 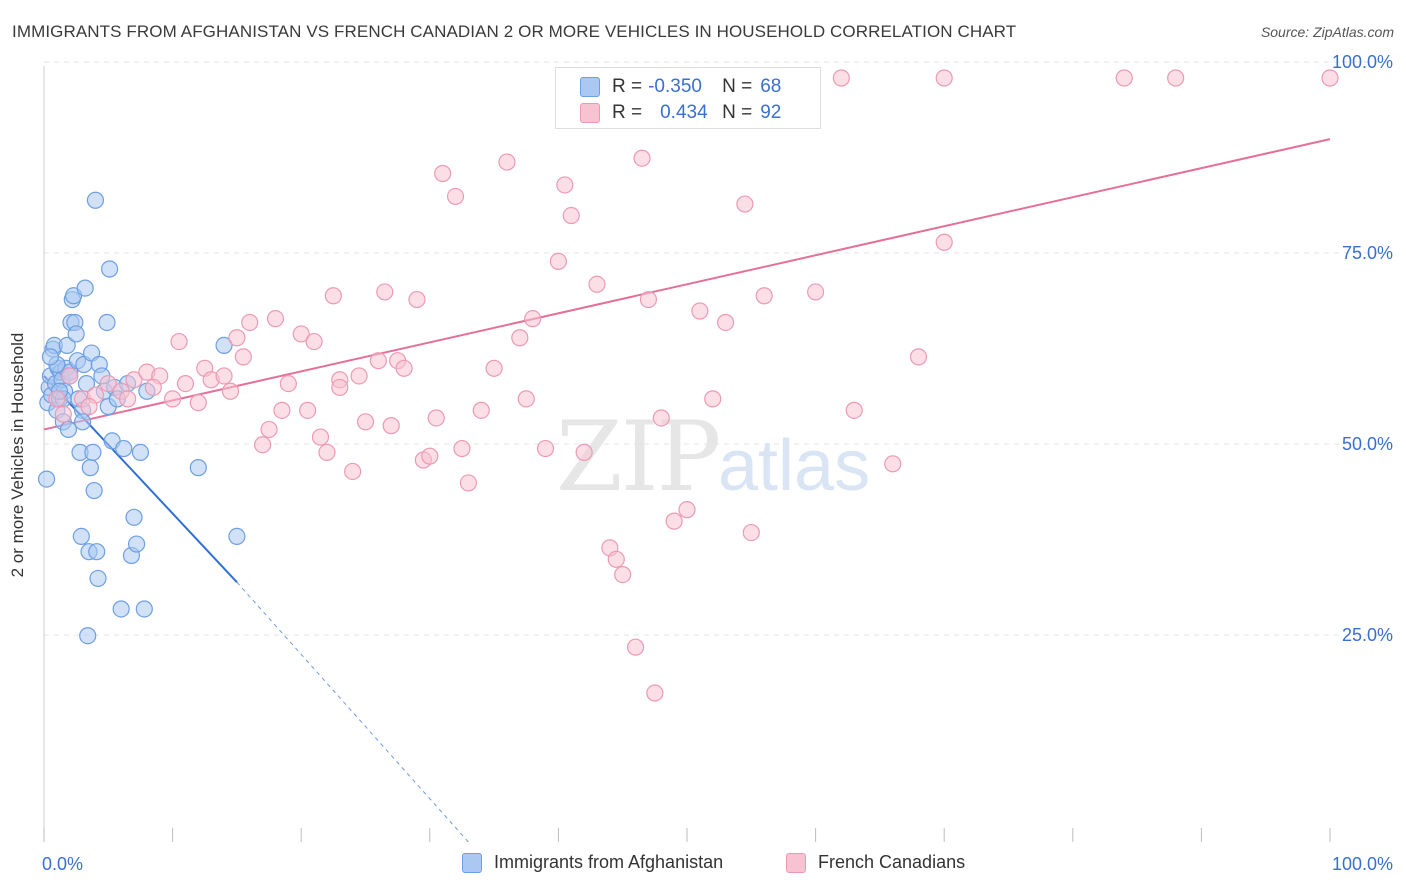 What do you see at coordinates (352, 712) in the screenshot?
I see `trendline-afghanistan-extension` at bounding box center [352, 712].